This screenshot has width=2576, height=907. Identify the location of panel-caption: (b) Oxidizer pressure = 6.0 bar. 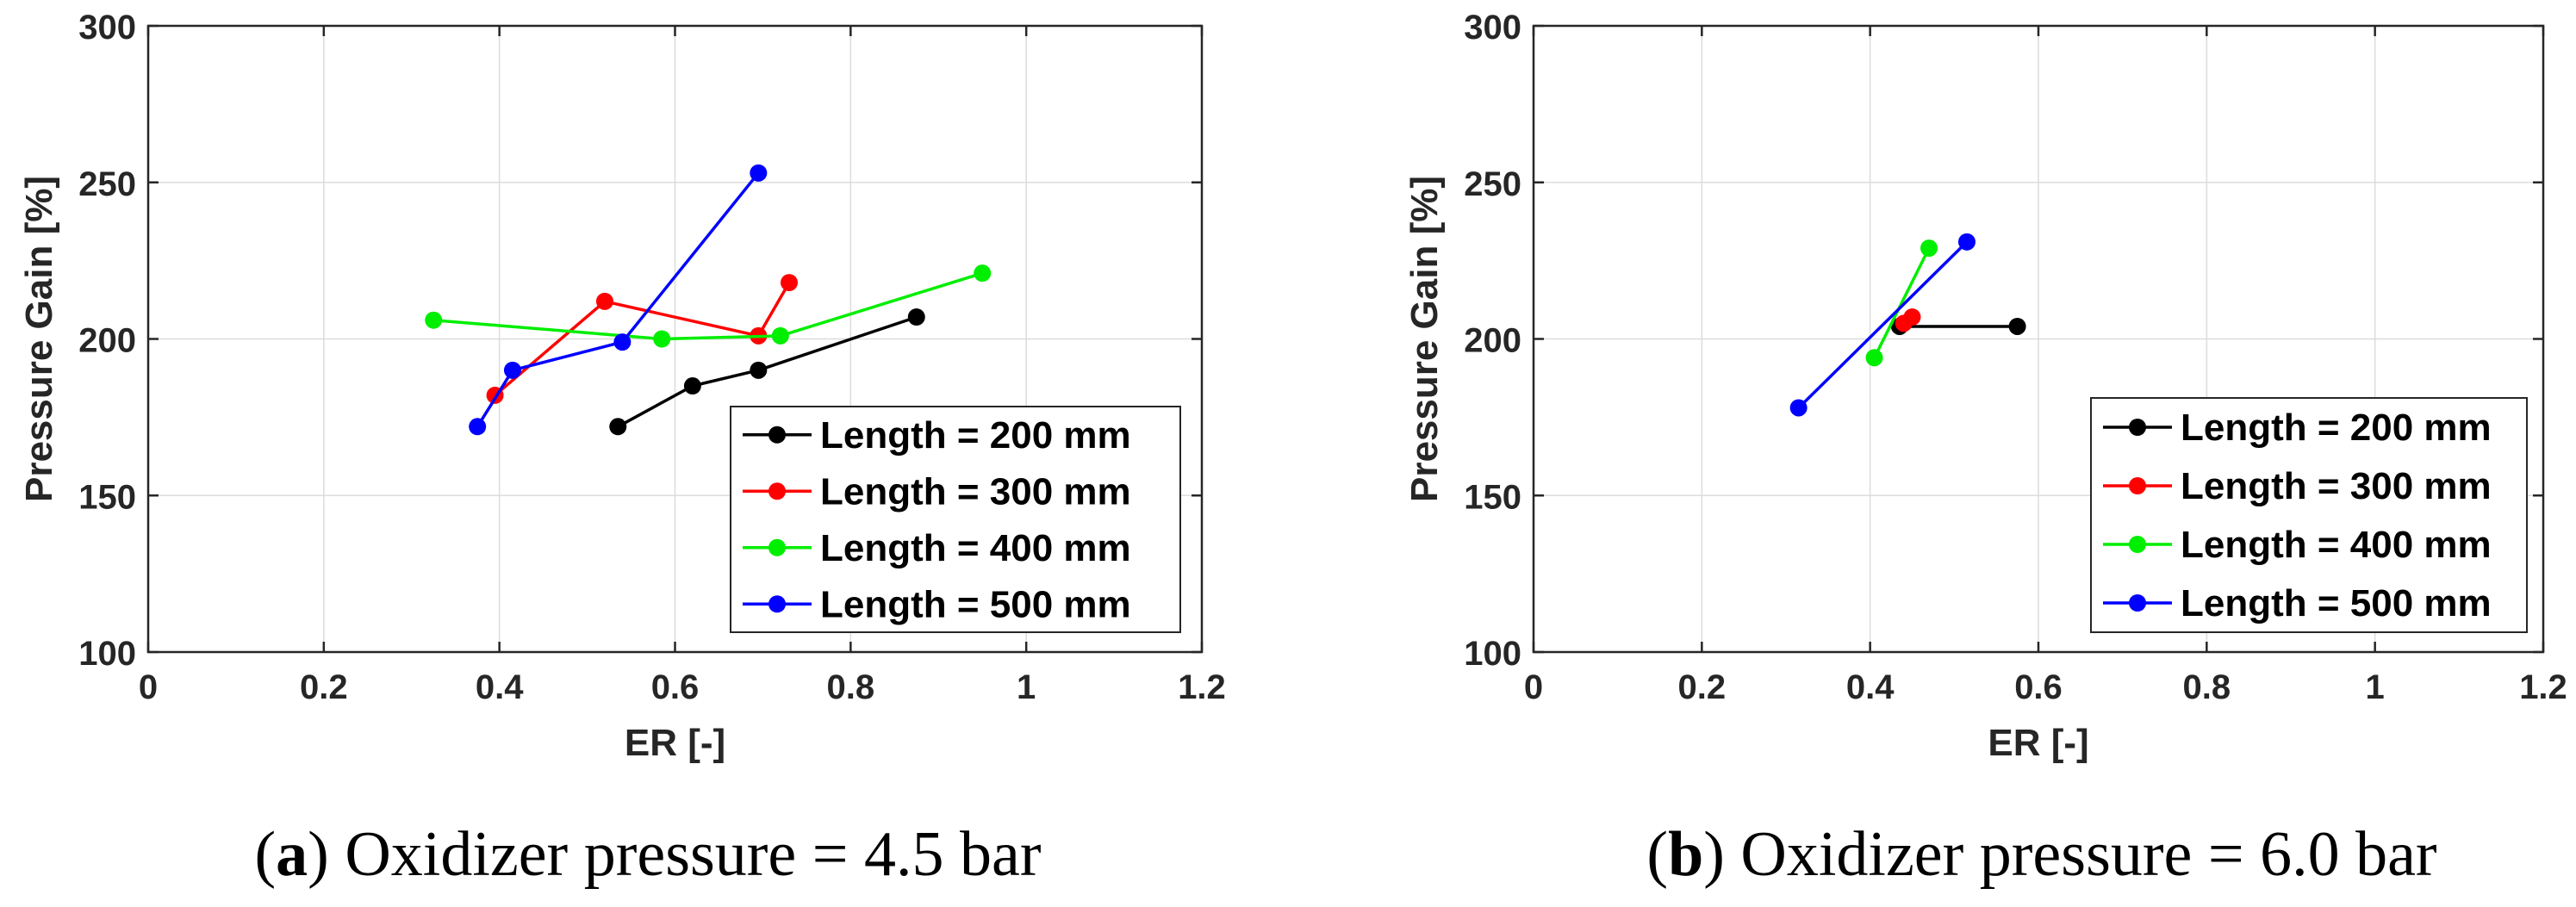
(2041, 854).